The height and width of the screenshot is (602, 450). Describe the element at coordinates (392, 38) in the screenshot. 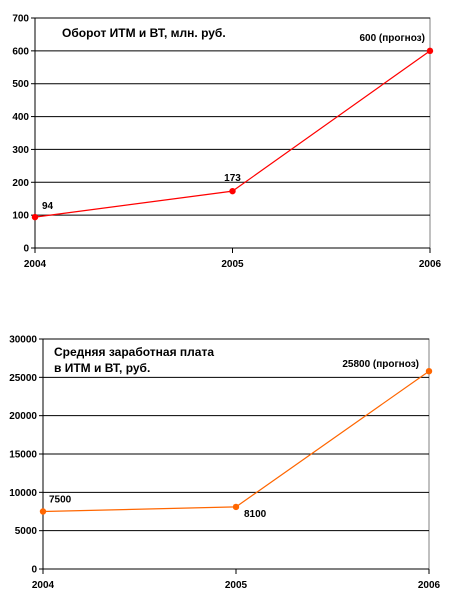

I see `data-label: 600 (прогноз)` at that location.